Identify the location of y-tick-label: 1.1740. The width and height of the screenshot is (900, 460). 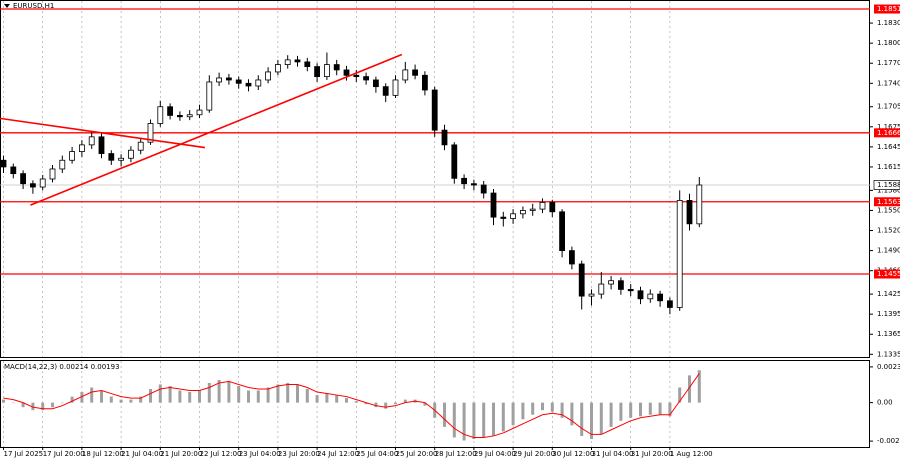
(888, 83).